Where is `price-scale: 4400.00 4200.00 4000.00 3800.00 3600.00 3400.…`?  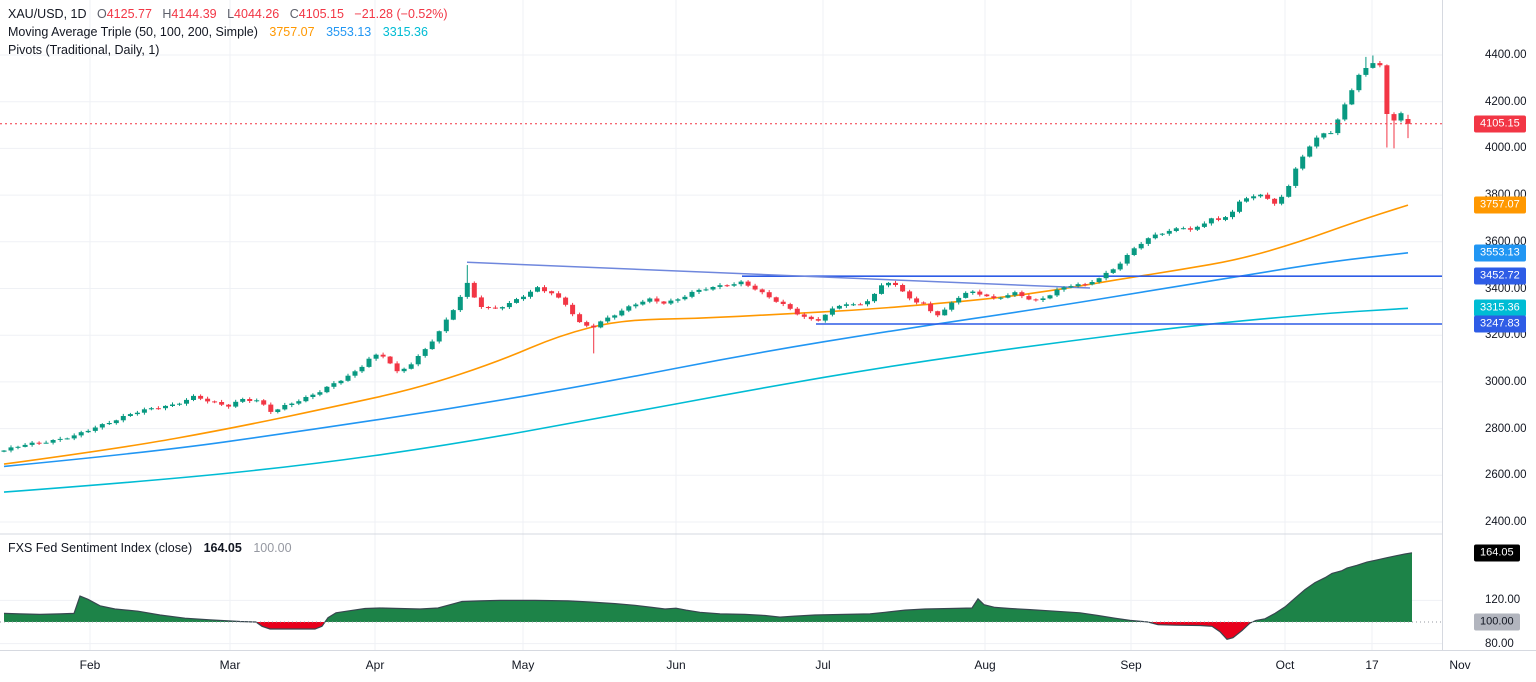
price-scale: 4400.00 4200.00 4000.00 3800.00 3600.00 3400.… is located at coordinates (1489, 325).